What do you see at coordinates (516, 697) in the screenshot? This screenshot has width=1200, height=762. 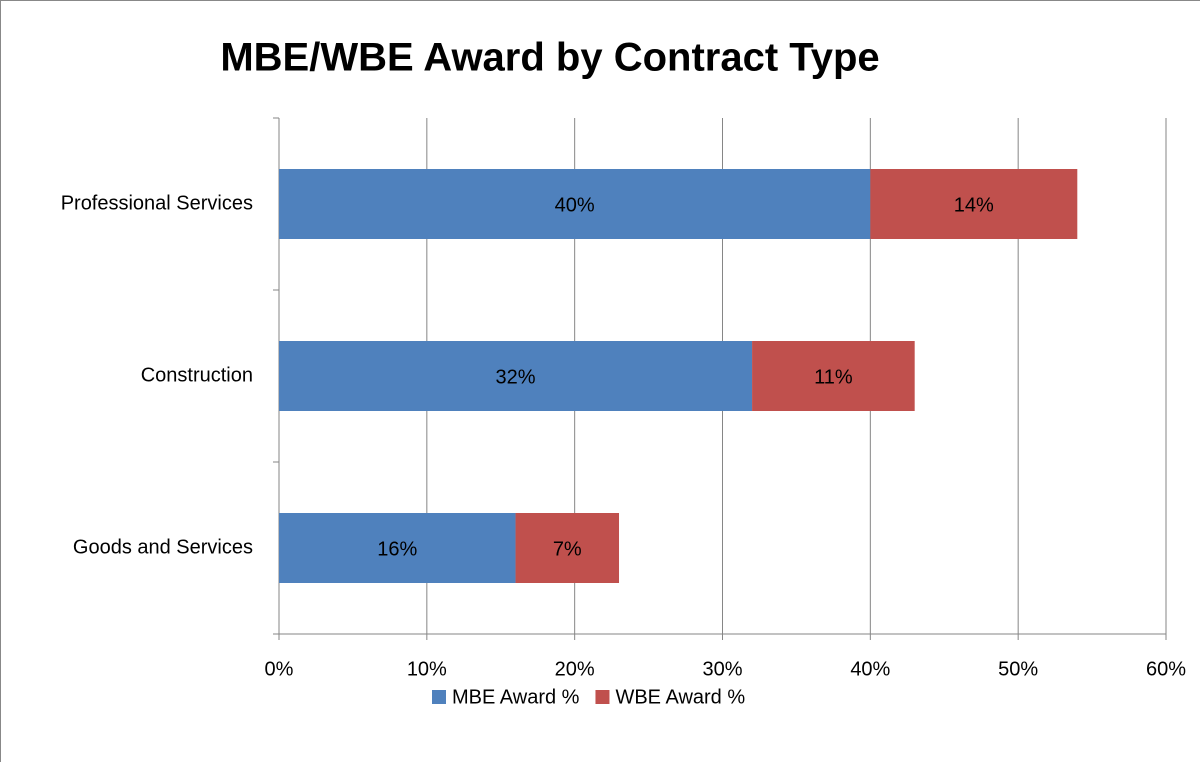 I see `legend-label: MBE Award %` at bounding box center [516, 697].